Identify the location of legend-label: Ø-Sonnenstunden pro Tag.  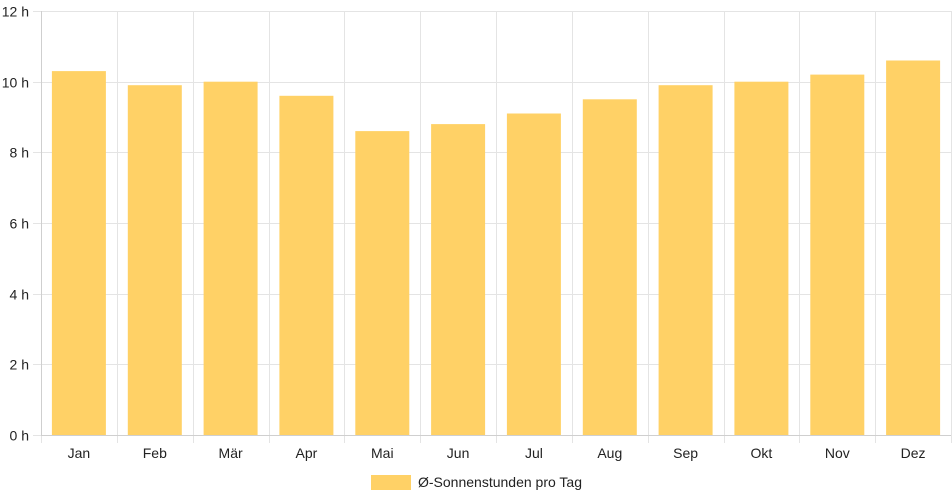
(500, 482).